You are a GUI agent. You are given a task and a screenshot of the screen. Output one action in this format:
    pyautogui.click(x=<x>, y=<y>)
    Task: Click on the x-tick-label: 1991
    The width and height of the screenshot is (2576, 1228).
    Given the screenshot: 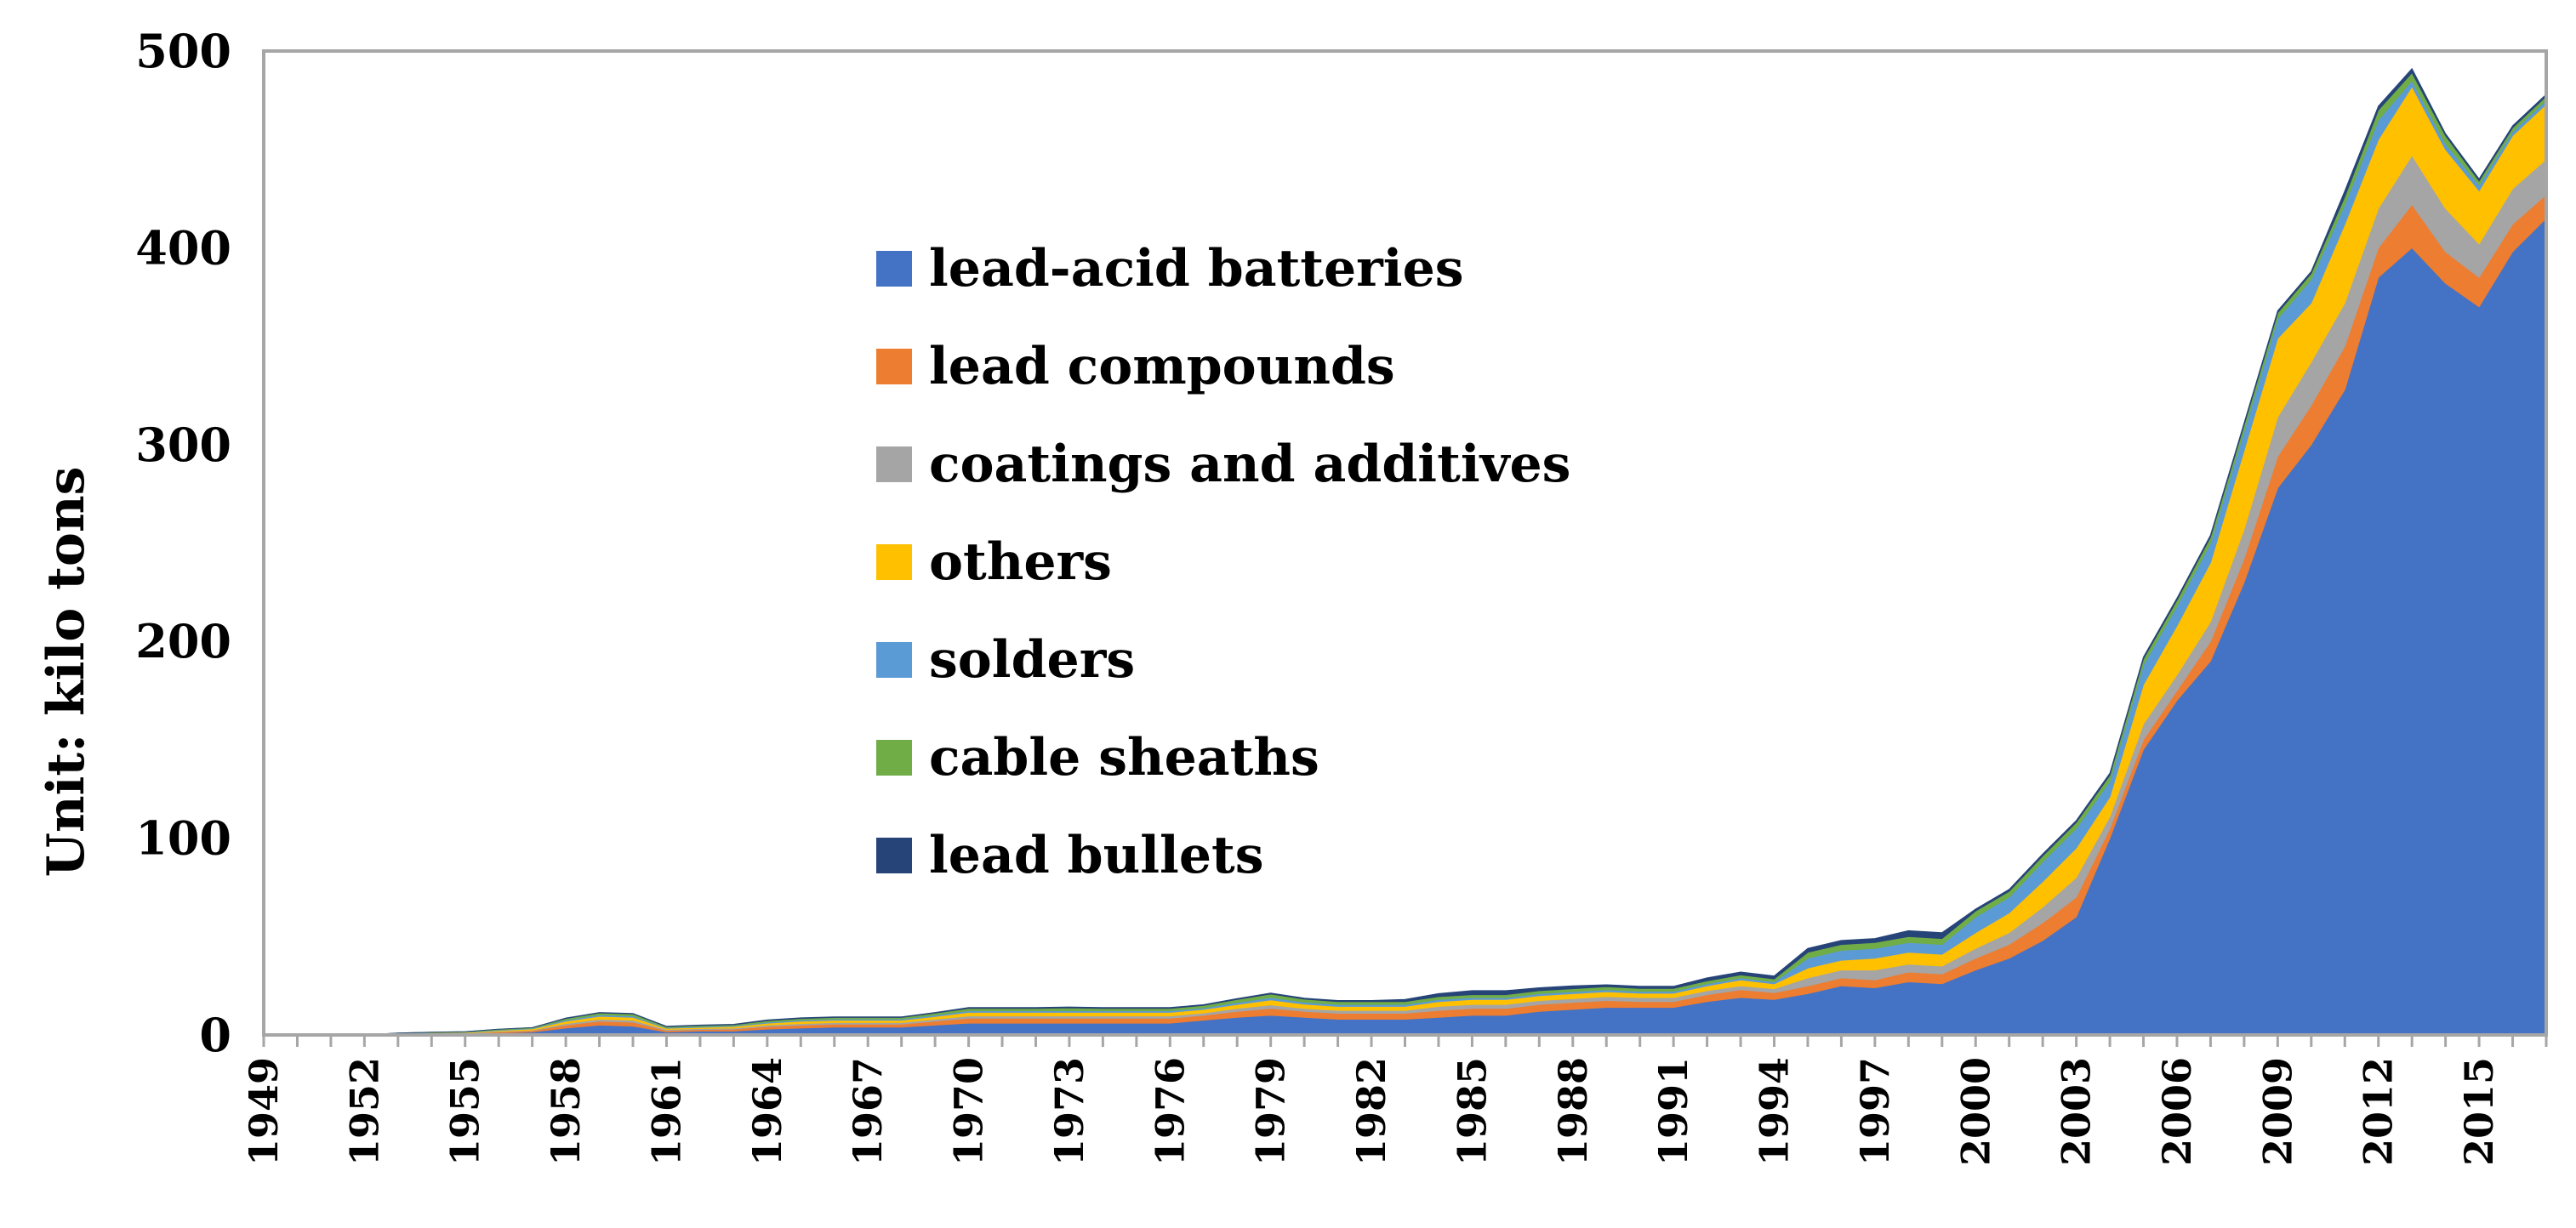 What is the action you would take?
    pyautogui.click(x=1673, y=1111)
    